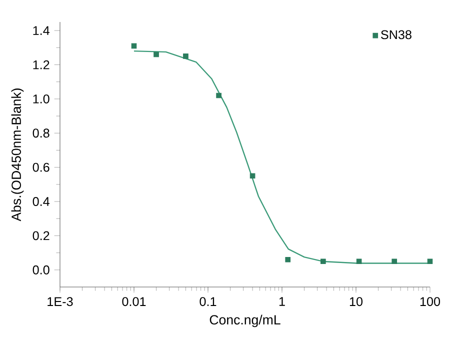 This screenshot has width=450, height=345. What do you see at coordinates (41, 30) in the screenshot?
I see `y-tick-label: 1.4` at bounding box center [41, 30].